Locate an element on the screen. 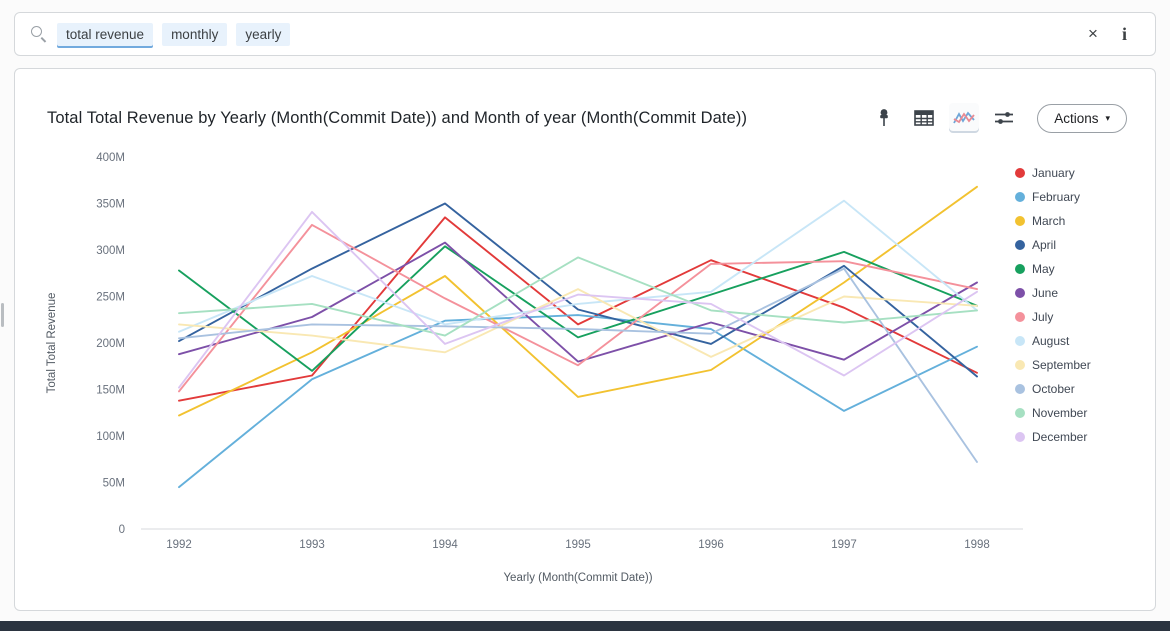 This screenshot has height=631, width=1170. search-token-monthly: monthly is located at coordinates (195, 34).